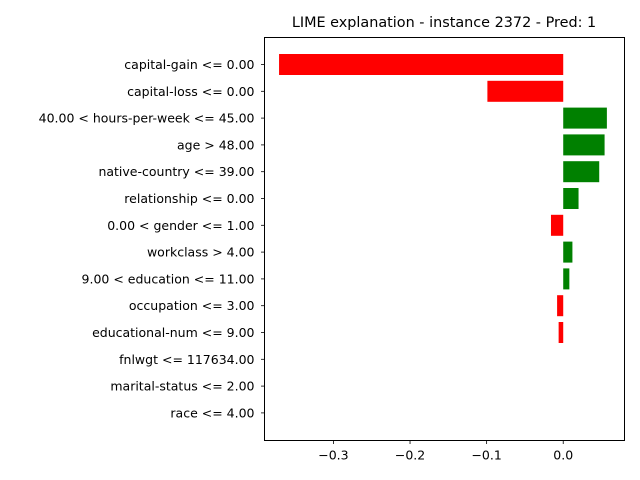  I want to click on x-axis: −0.3 −0.2 −0.1 0.0, so click(445, 451).